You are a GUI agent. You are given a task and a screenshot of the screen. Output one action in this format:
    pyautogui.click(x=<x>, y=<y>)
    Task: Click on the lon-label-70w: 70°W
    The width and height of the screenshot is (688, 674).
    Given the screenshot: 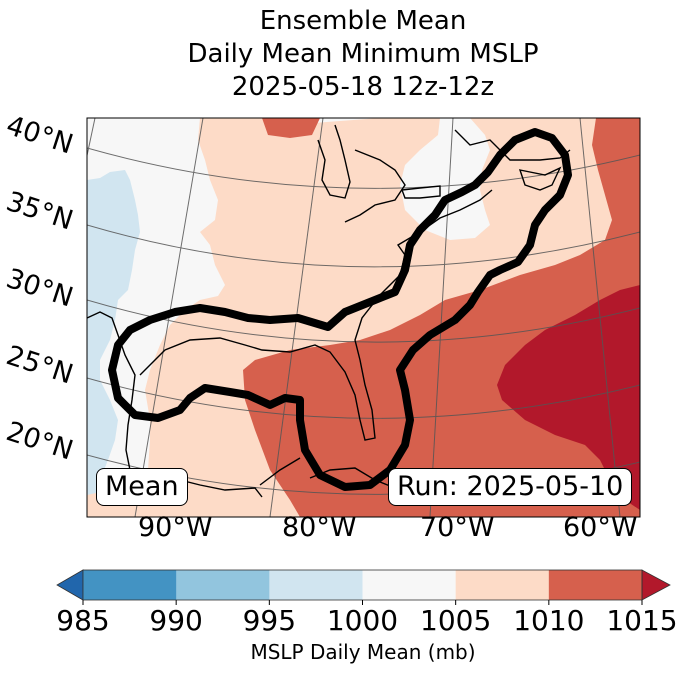 What is the action you would take?
    pyautogui.click(x=457, y=527)
    